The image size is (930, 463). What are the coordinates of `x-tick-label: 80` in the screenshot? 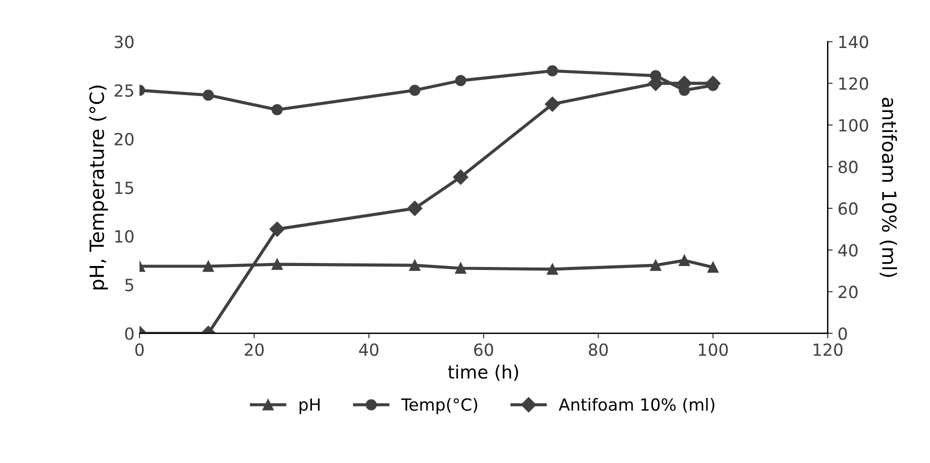 It's located at (598, 349).